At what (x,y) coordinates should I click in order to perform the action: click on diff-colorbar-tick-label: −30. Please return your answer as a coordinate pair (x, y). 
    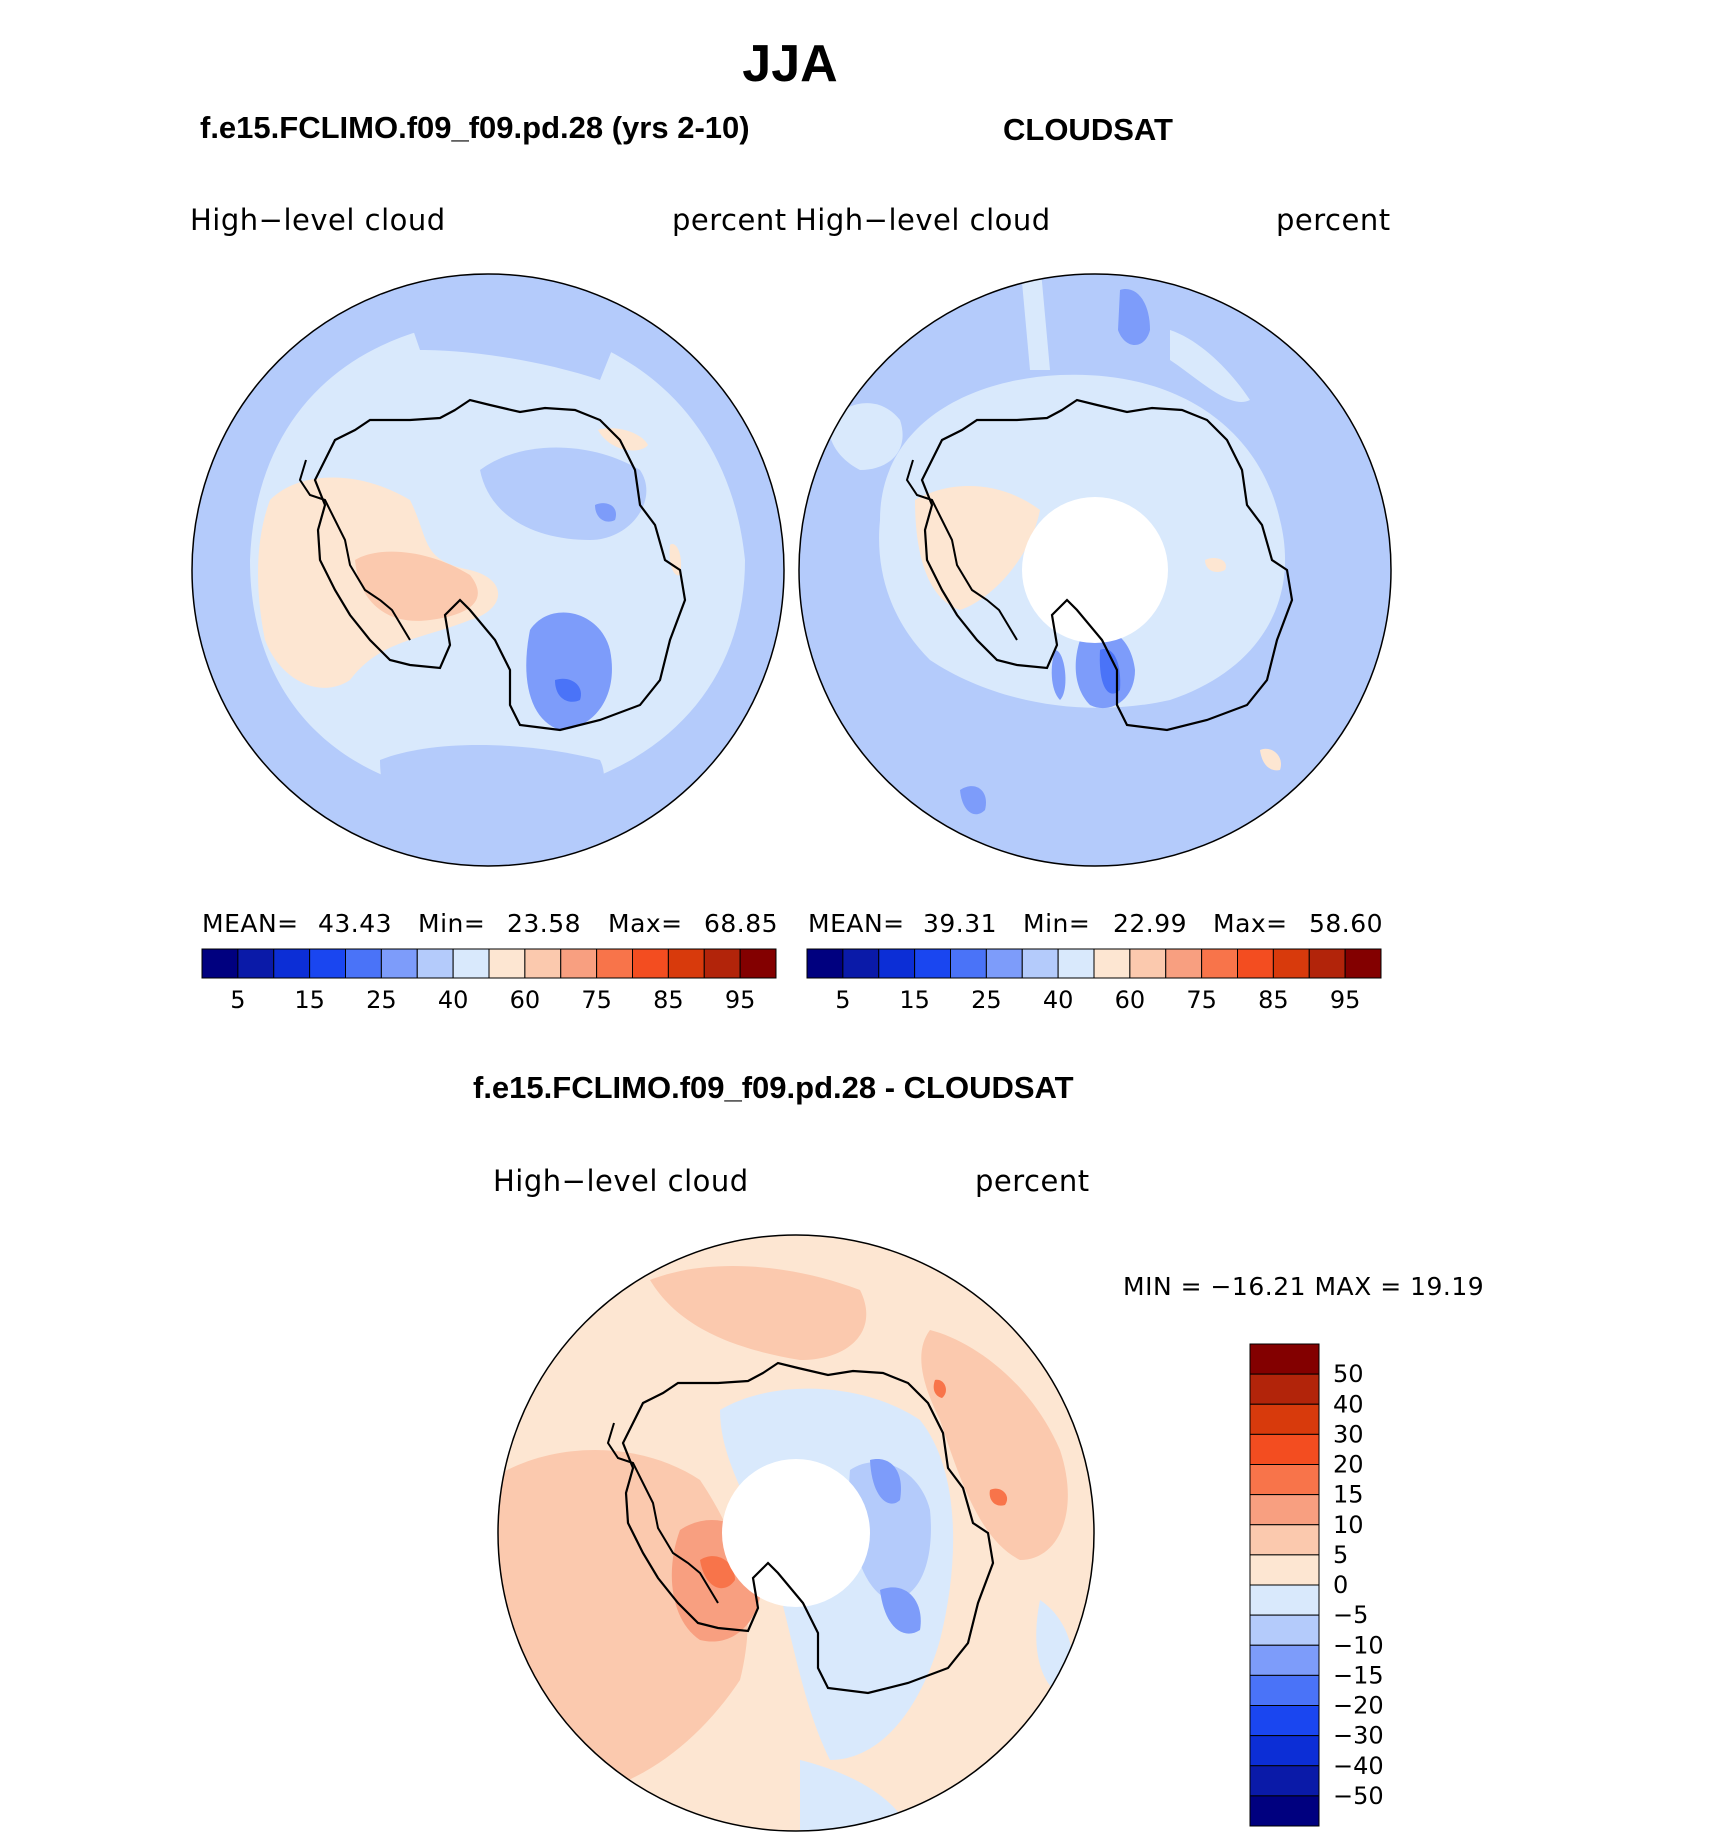
    Looking at the image, I should click on (1358, 1736).